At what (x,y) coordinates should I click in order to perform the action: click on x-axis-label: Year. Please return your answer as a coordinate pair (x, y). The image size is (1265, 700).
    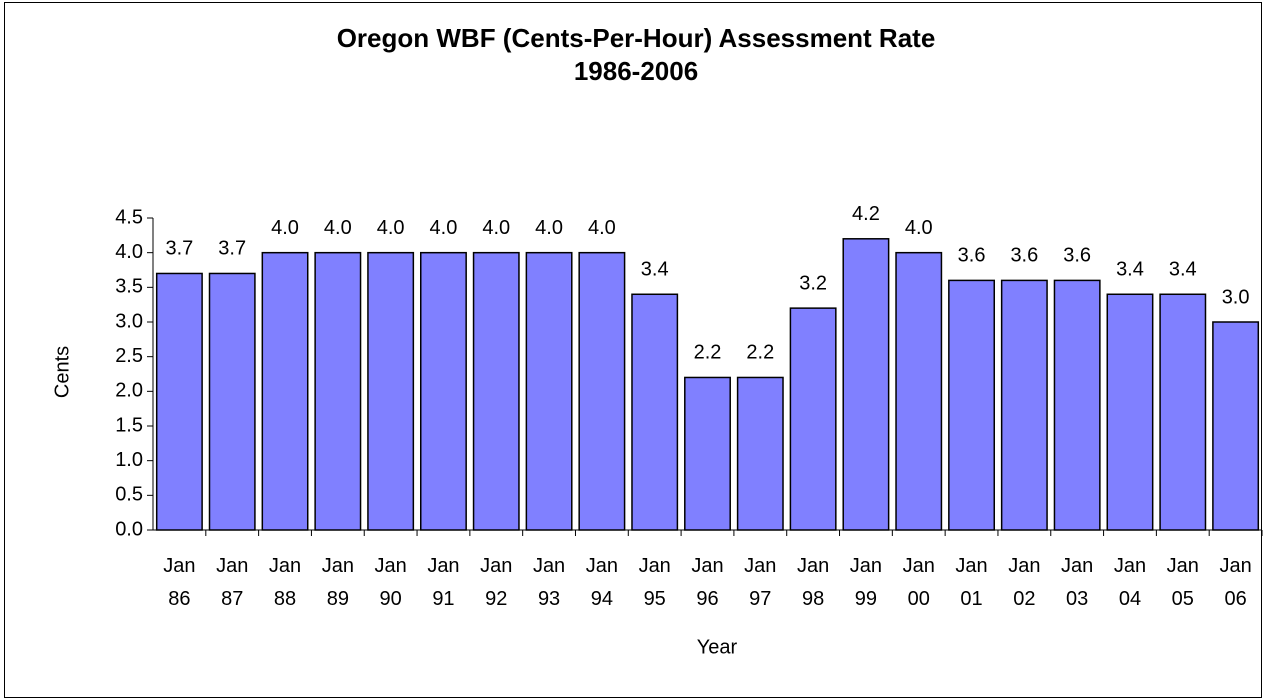
    Looking at the image, I should click on (717, 647).